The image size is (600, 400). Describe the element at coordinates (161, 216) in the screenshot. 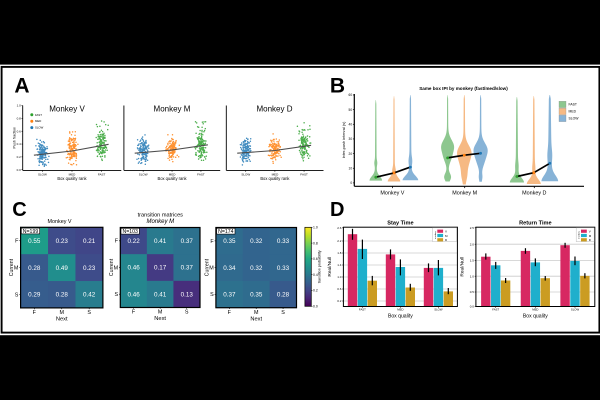

I see `svg-text: transition matrices` at that location.